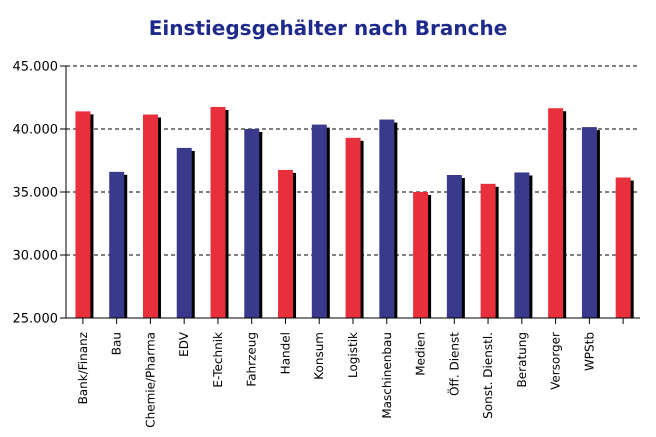  Describe the element at coordinates (589, 352) in the screenshot. I see `x-tick-label: WPStb` at that location.